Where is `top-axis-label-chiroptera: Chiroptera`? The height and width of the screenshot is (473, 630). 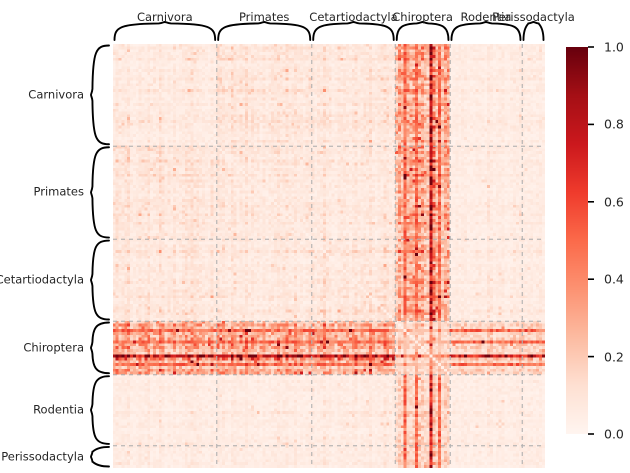
top-axis-label-chiroptera: Chiroptera is located at coordinates (422, 17).